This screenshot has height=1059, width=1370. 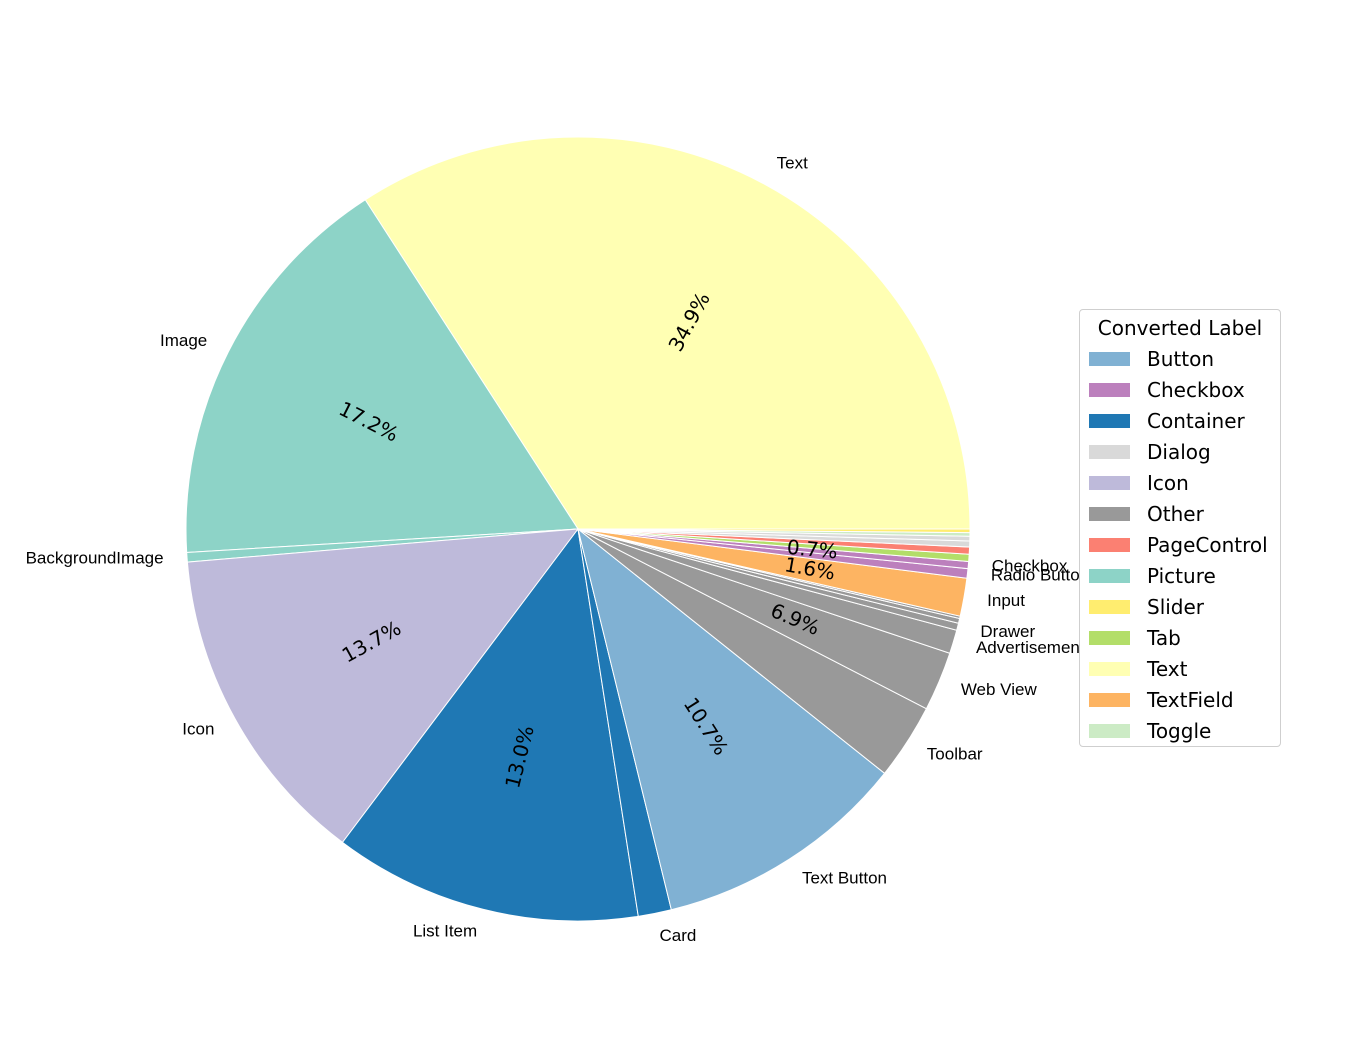 I want to click on legend-label: Other, so click(x=1175, y=514).